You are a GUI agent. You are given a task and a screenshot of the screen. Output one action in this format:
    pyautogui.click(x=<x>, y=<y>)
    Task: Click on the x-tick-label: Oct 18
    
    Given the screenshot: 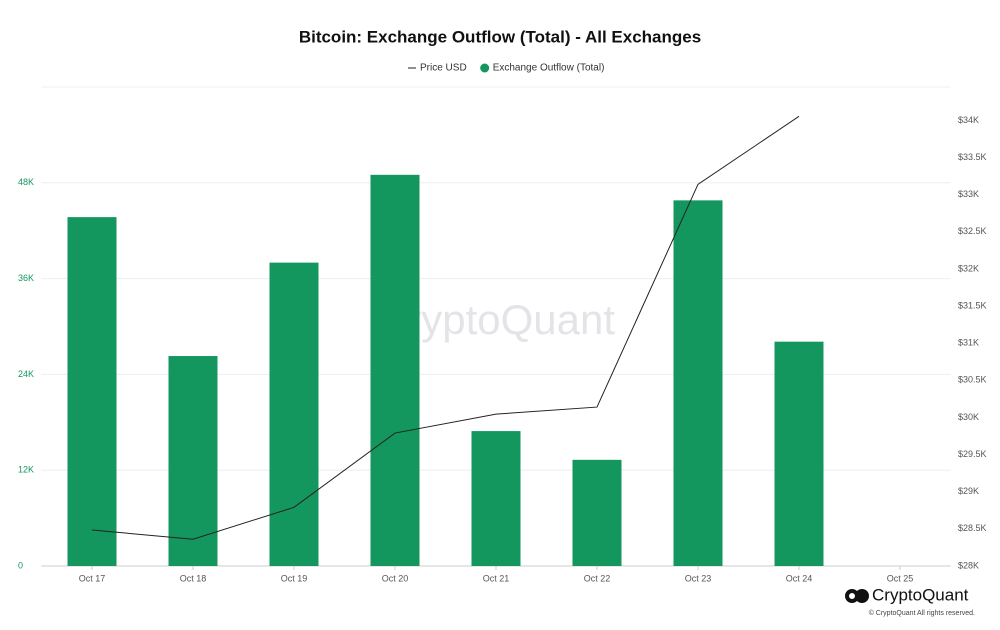 What is the action you would take?
    pyautogui.click(x=193, y=578)
    